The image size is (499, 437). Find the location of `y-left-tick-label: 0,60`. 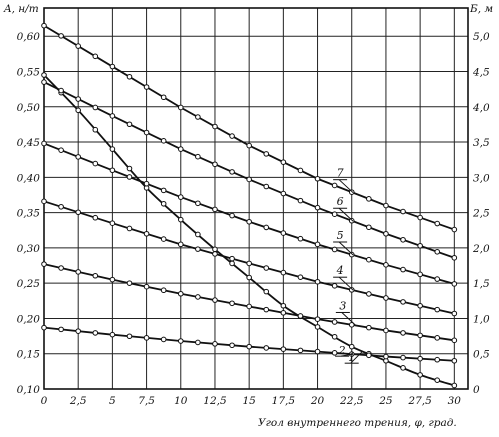

y-left-tick-label: 0,60 is located at coordinates (29, 37).